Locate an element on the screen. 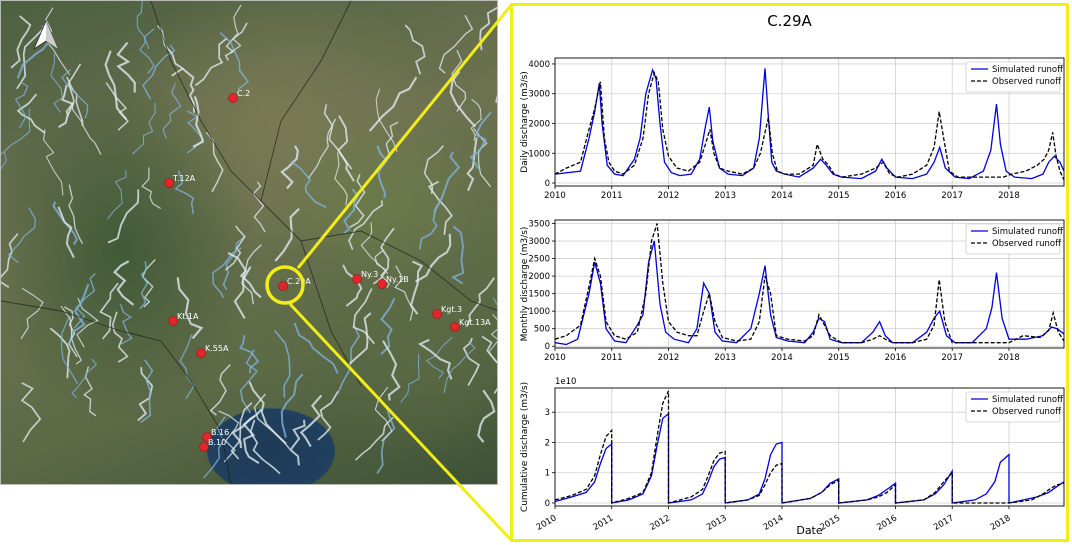  observed-runoff-line is located at coordinates (809, 447).